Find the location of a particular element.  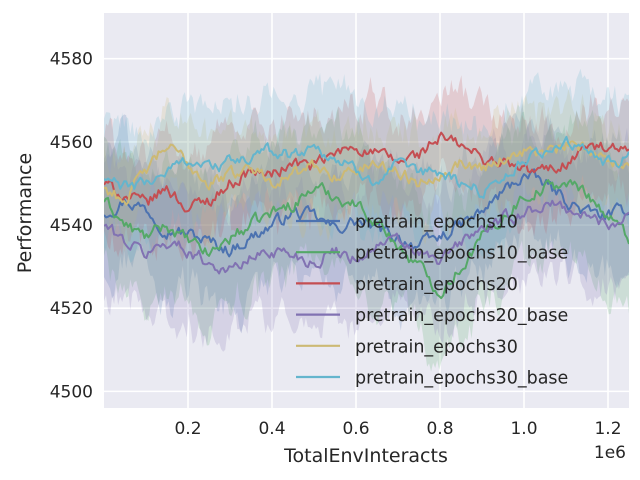

legend-label: pretrain_epochs20_base is located at coordinates (461, 316).